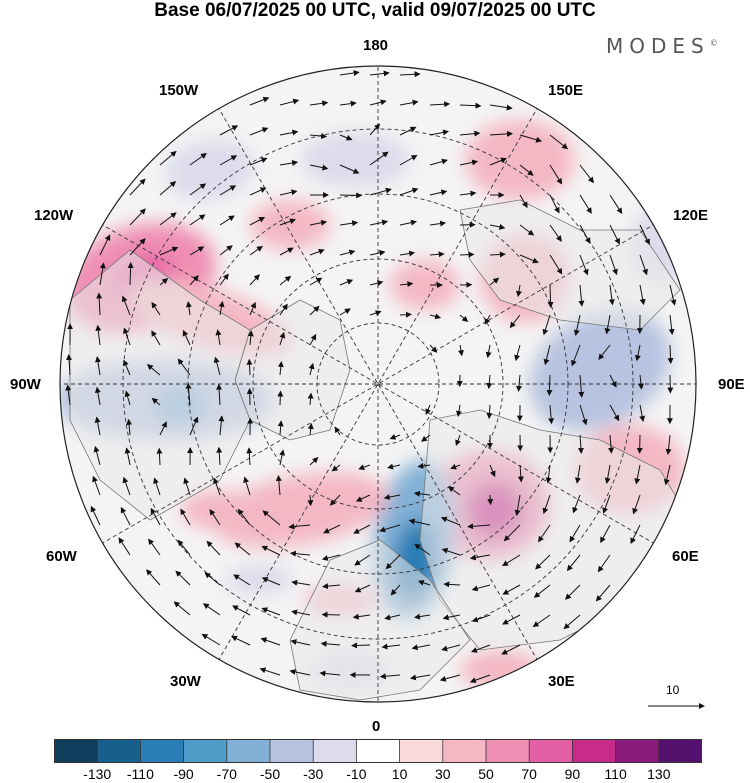 The width and height of the screenshot is (750, 783). What do you see at coordinates (443, 774) in the screenshot?
I see `colorbar-tick-label: 30` at bounding box center [443, 774].